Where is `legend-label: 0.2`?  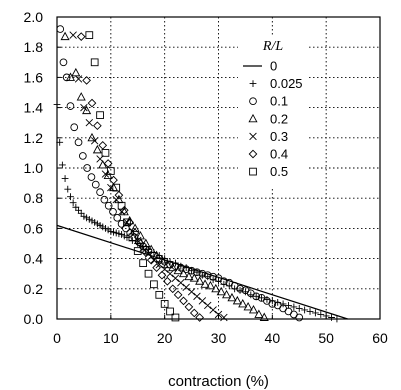
legend-label: 0.2 is located at coordinates (279, 118).